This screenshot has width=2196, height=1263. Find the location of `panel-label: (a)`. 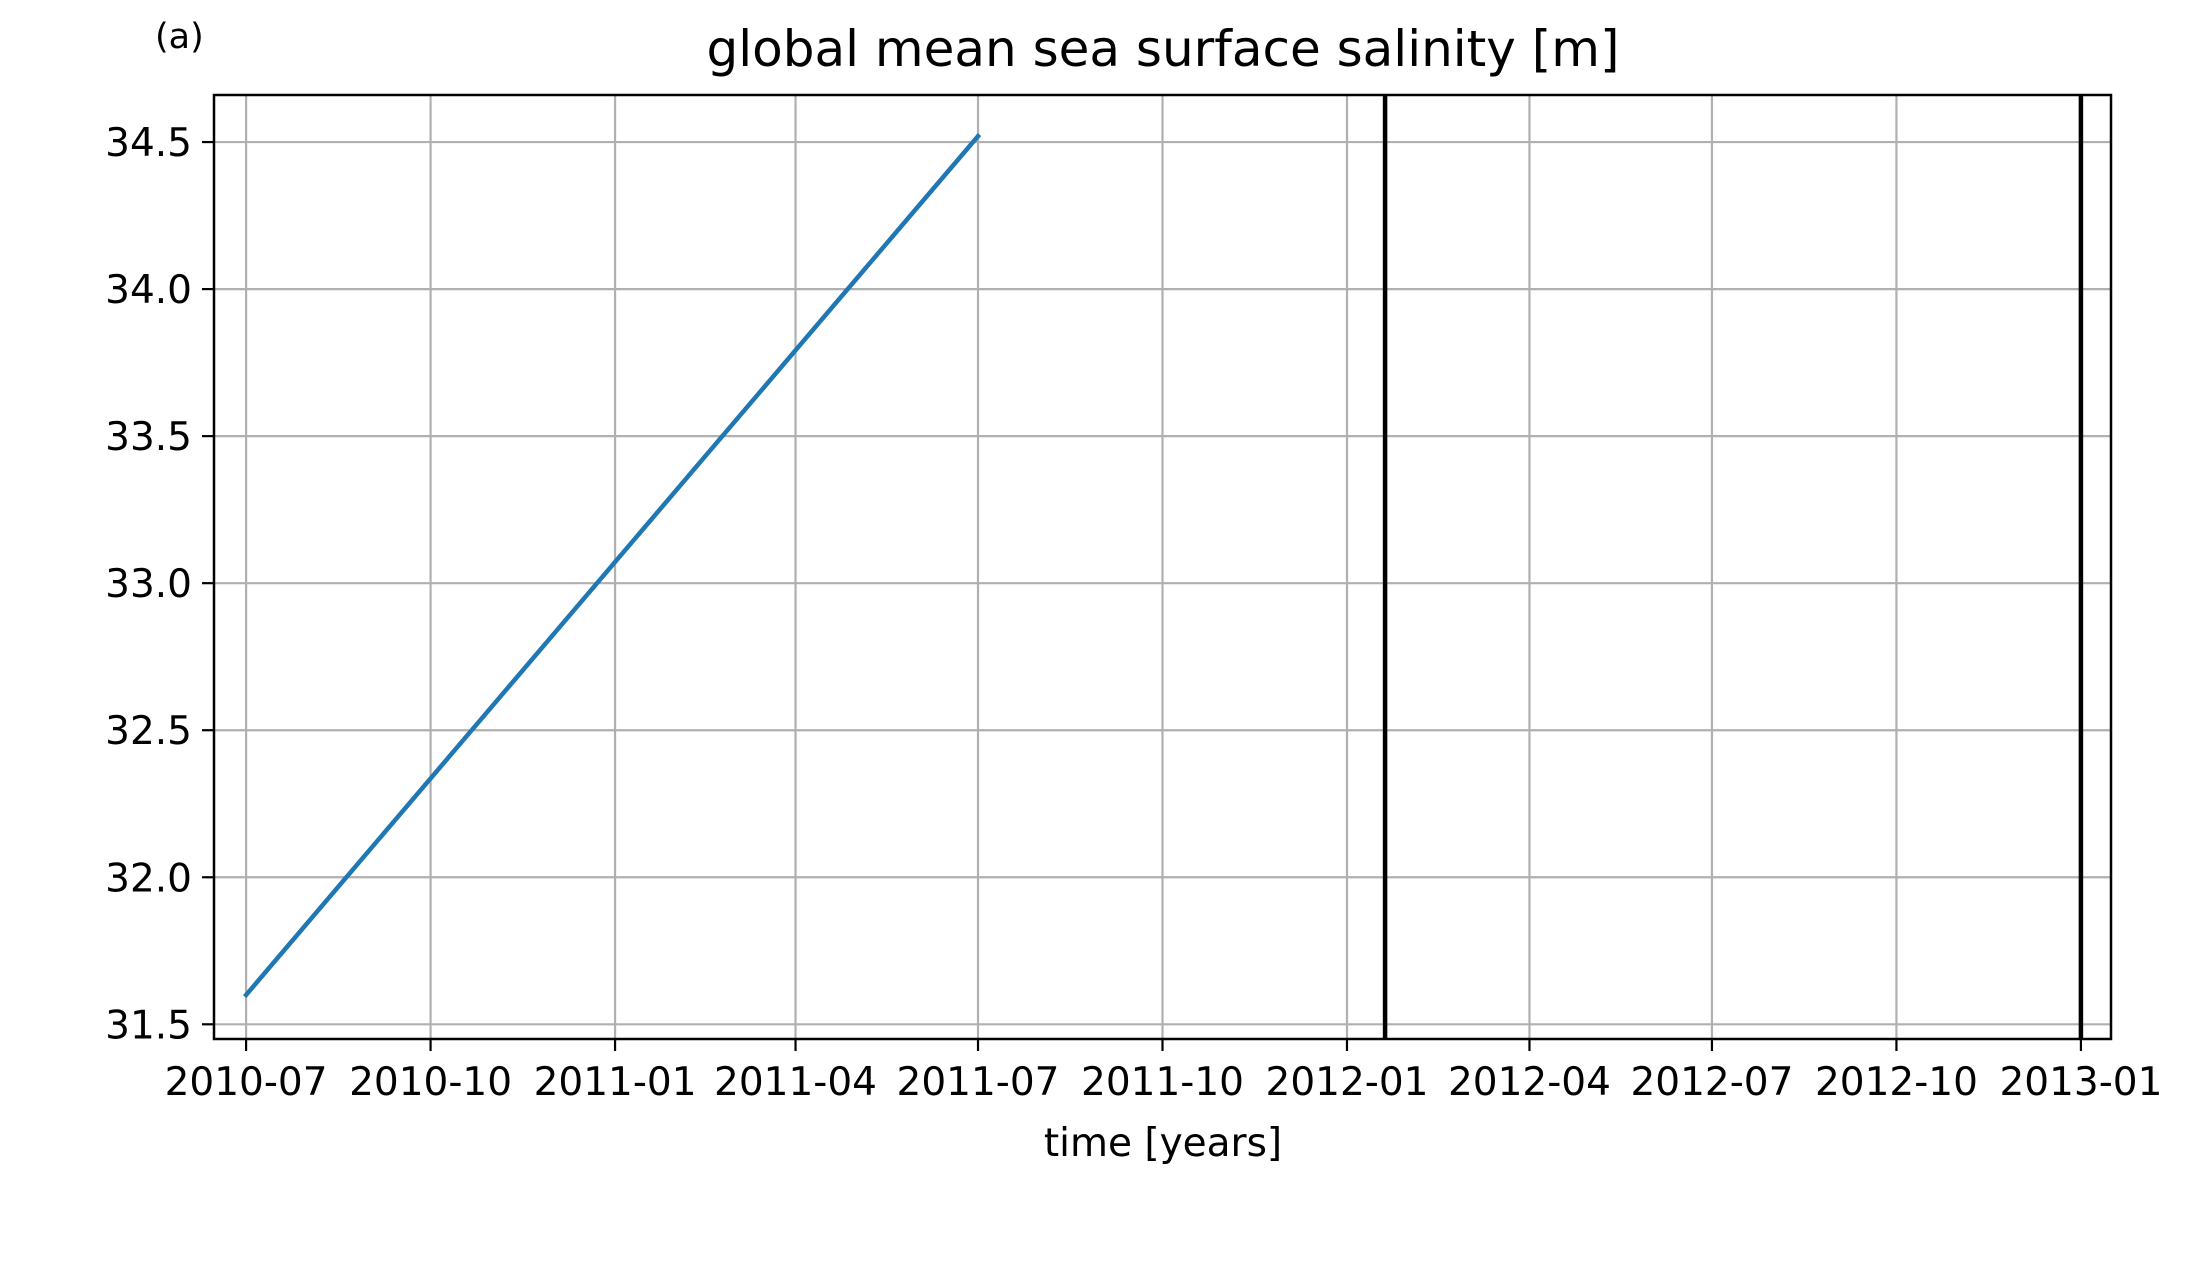

panel-label: (a) is located at coordinates (179, 37).